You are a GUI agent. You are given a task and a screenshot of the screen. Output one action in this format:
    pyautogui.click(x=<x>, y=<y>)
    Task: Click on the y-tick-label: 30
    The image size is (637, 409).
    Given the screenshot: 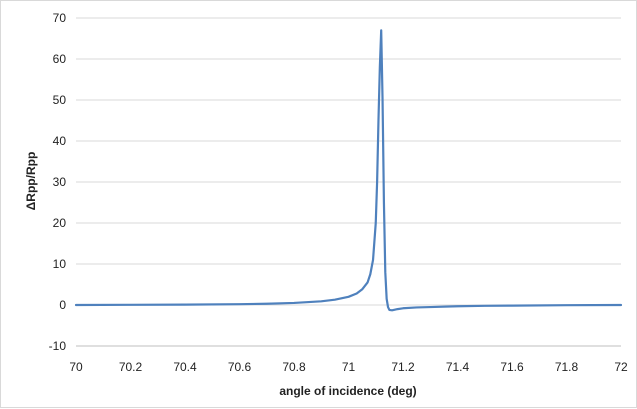 What is the action you would take?
    pyautogui.click(x=60, y=182)
    